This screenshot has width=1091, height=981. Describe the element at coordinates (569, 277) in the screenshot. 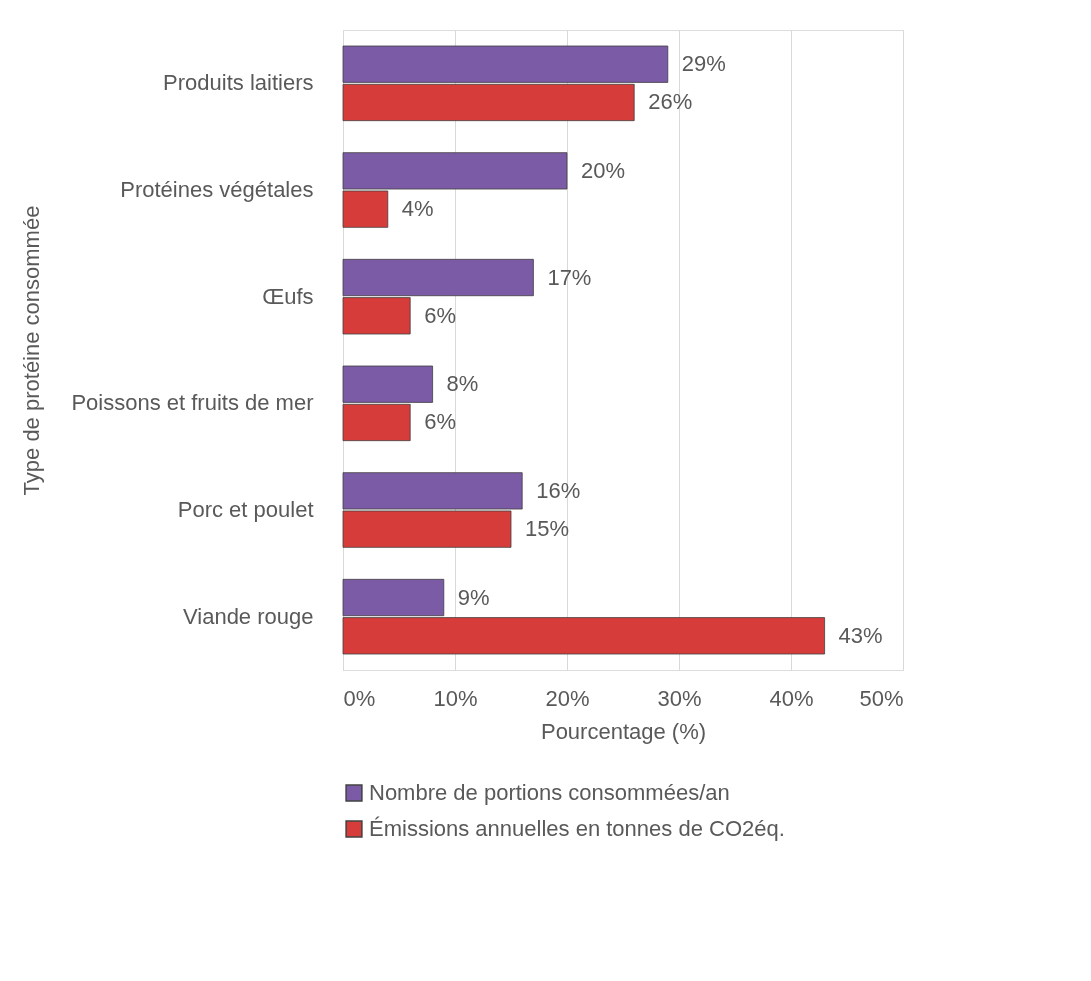

I see `data-label: 17%` at that location.